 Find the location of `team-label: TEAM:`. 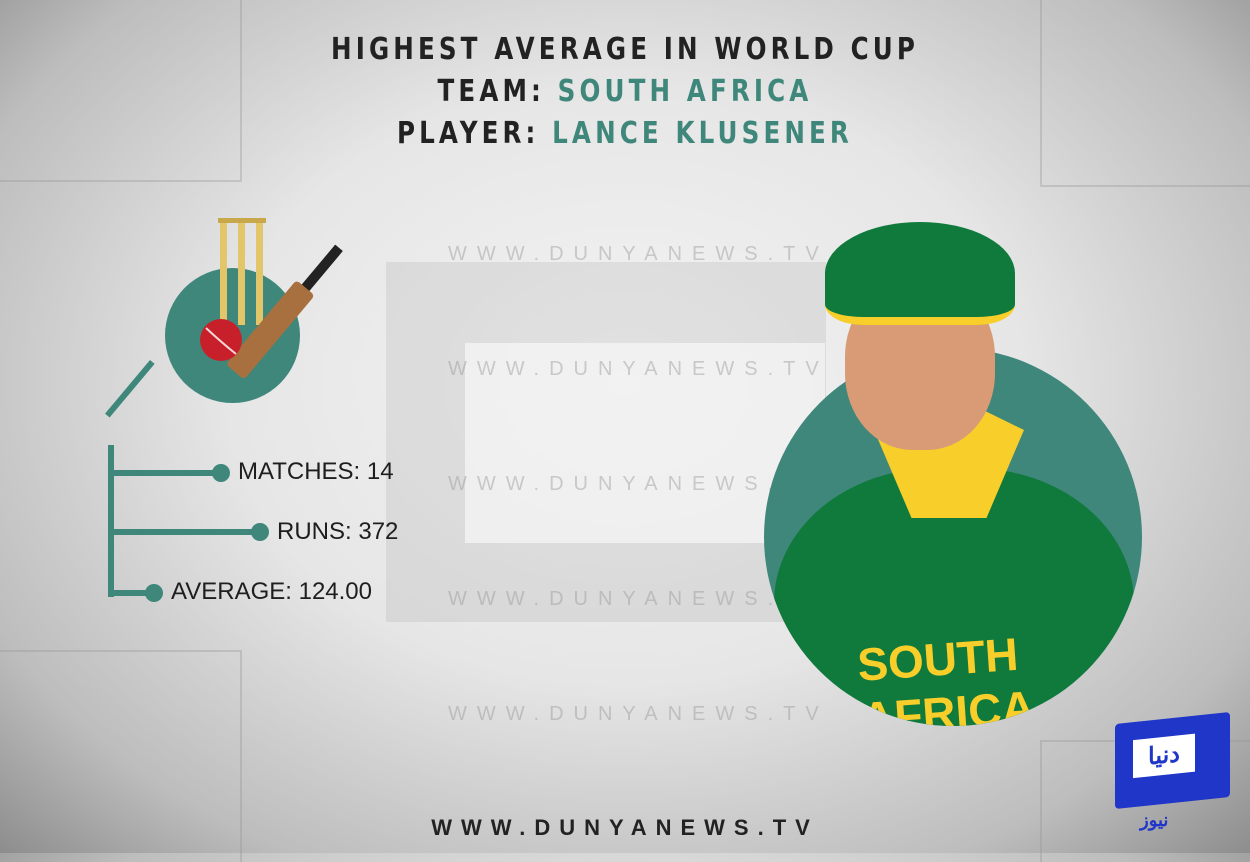

team-label: TEAM: is located at coordinates (491, 91).